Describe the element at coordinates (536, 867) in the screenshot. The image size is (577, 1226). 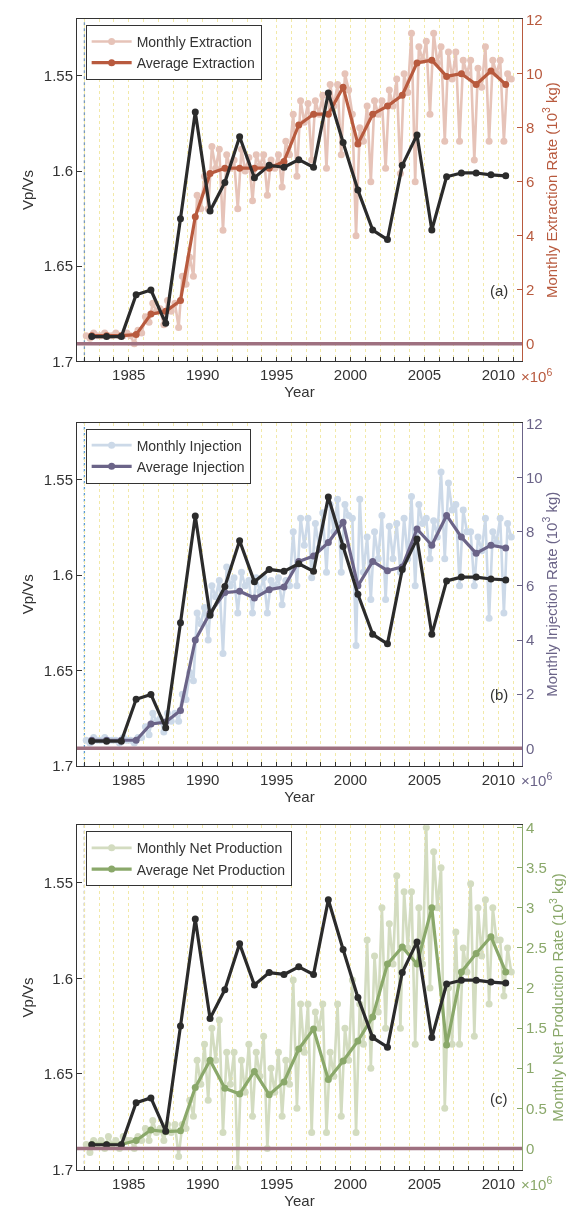
I see `y2-tick-label: 3.5` at that location.